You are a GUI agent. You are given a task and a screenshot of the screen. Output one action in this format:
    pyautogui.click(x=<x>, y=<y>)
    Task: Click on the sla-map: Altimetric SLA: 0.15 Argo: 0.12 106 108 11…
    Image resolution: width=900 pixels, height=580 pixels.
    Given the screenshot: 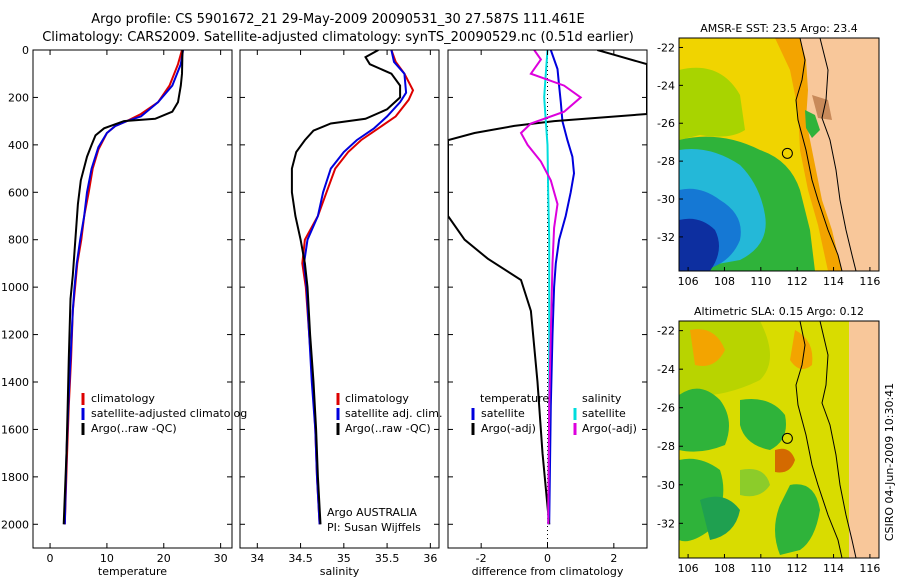 What is the action you would take?
    pyautogui.click(x=768, y=440)
    